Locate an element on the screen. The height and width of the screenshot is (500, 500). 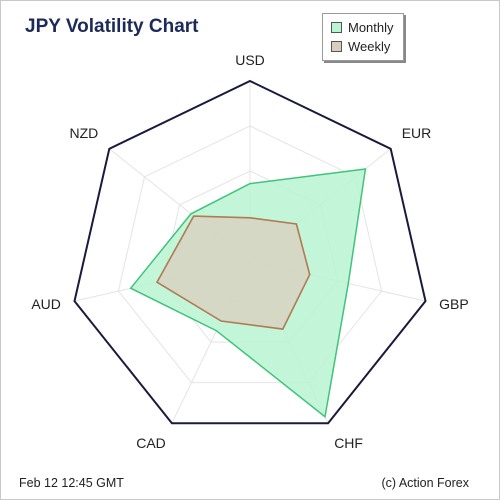
legend: Monthly Weekly is located at coordinates (363, 37).